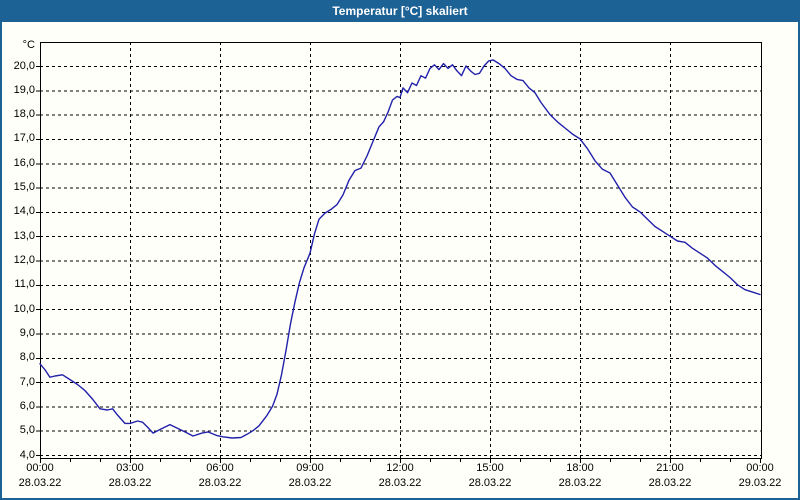 The height and width of the screenshot is (500, 800). I want to click on window-titlebar: Temperatur [°C] skaliert, so click(400, 11).